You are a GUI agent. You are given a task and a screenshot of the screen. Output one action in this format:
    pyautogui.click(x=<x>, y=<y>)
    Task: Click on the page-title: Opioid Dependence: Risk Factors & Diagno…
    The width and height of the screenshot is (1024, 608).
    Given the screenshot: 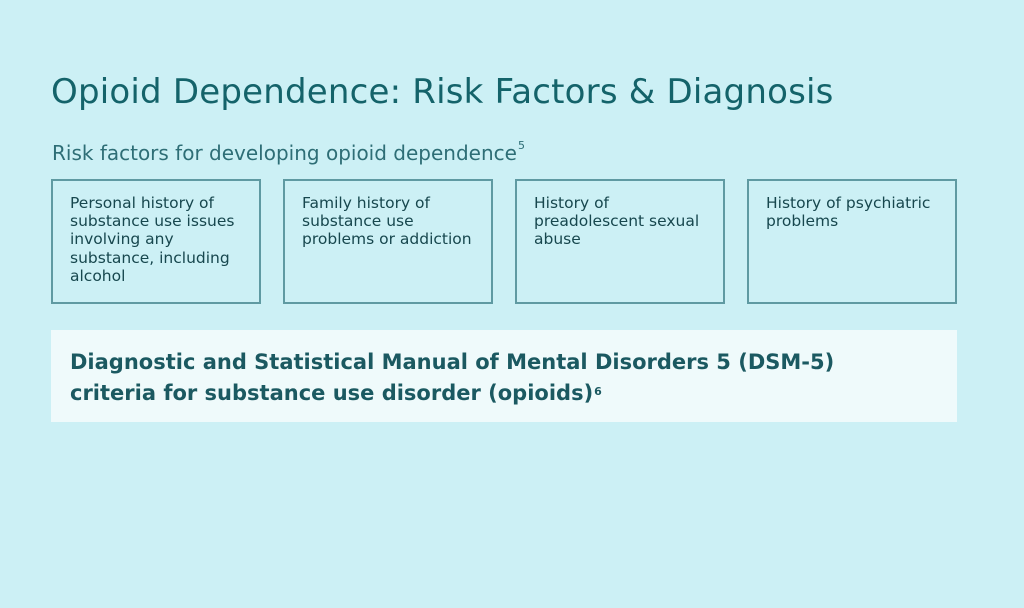 What is the action you would take?
    pyautogui.click(x=442, y=92)
    